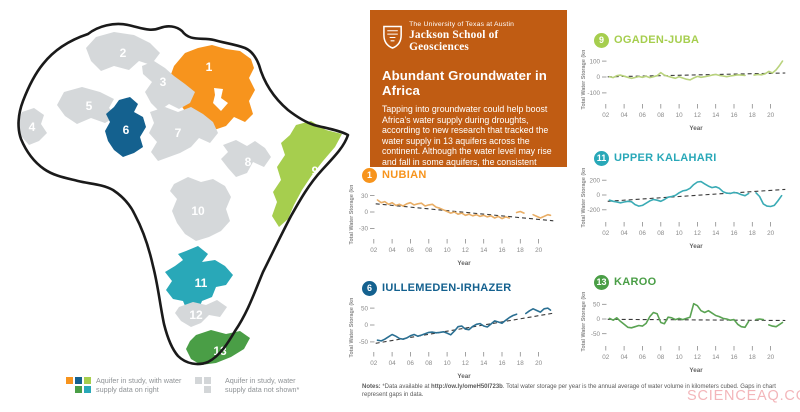 The image size is (800, 412). Describe the element at coordinates (594, 180) in the screenshot. I see `y-tick-label: 200` at that location.